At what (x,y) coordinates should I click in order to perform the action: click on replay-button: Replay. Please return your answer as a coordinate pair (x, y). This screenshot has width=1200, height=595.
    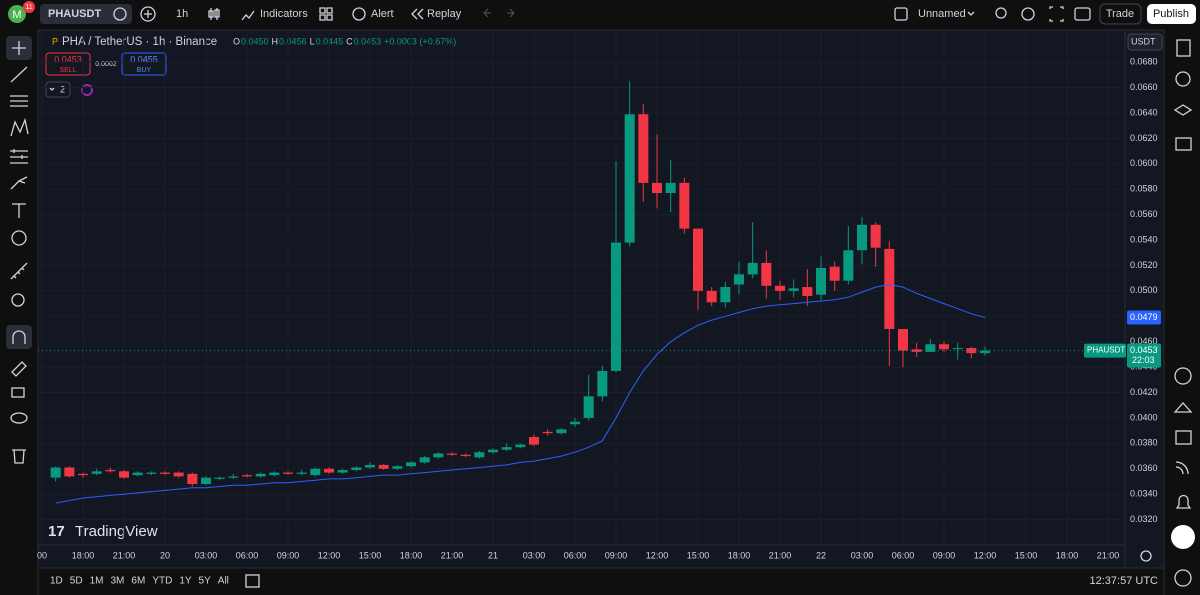
    Looking at the image, I should click on (444, 14).